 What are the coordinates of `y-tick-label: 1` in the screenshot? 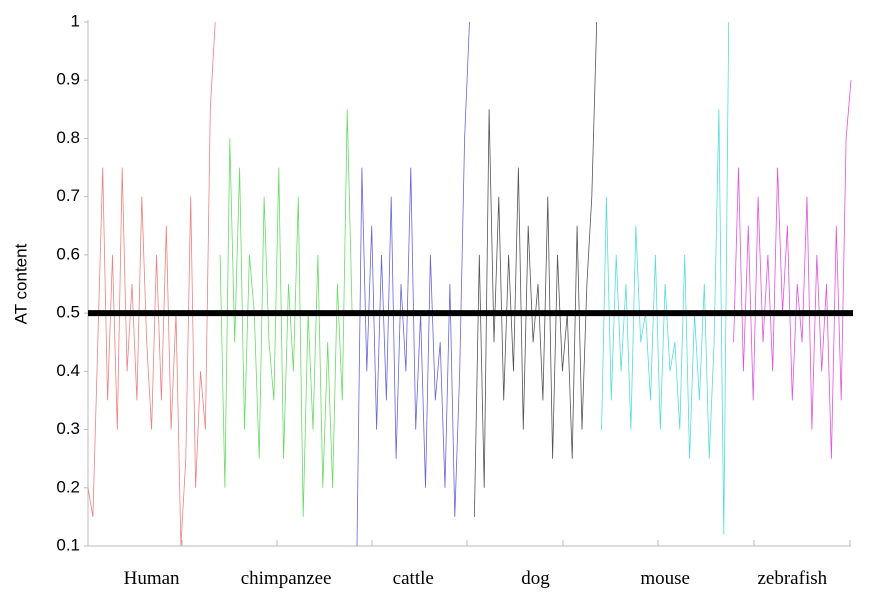 It's located at (75, 20).